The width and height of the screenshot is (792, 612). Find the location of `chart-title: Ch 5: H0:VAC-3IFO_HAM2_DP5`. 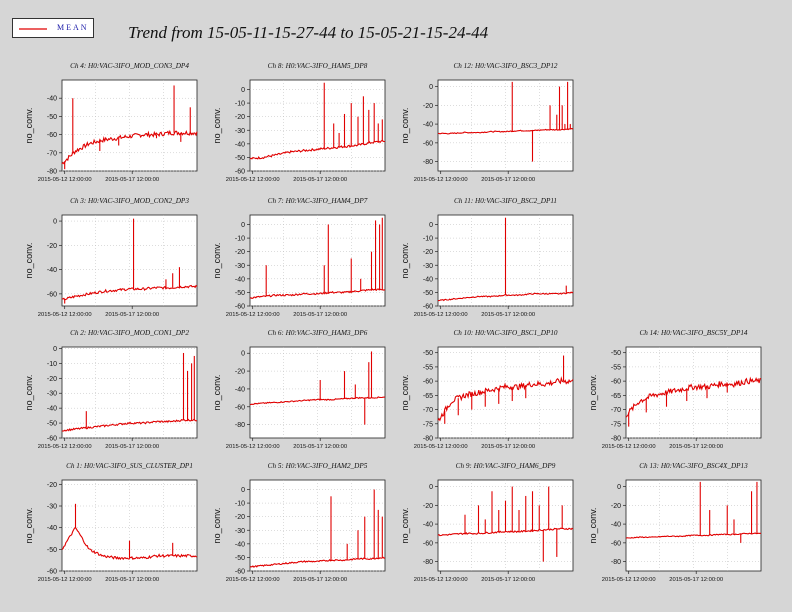

chart-title: Ch 5: H0:VAC-3IFO_HAM2_DP5 is located at coordinates (318, 466).